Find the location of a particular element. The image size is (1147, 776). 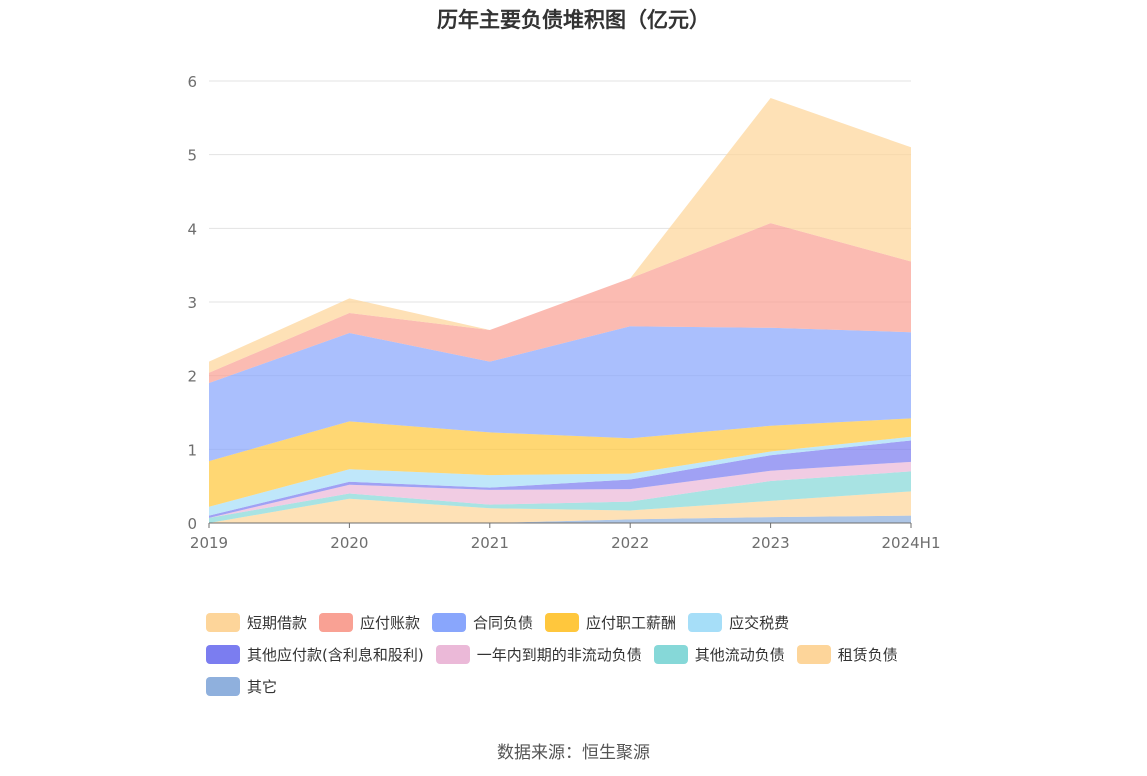

x-tick-label: 2021 is located at coordinates (490, 543).